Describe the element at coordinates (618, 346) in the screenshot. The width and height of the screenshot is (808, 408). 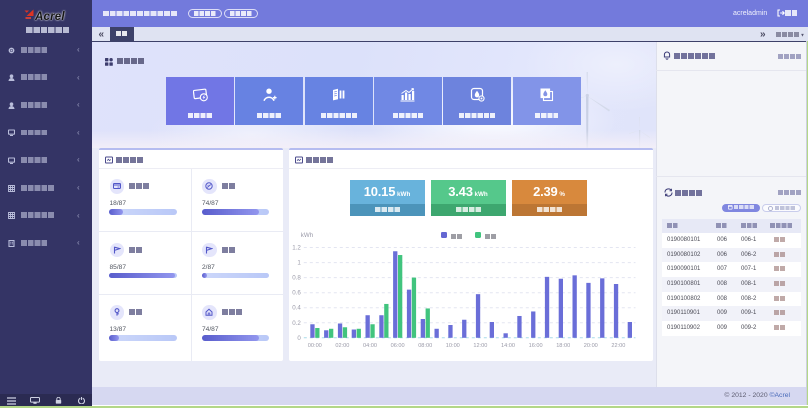
I see `svg-text: 22:00` at that location.